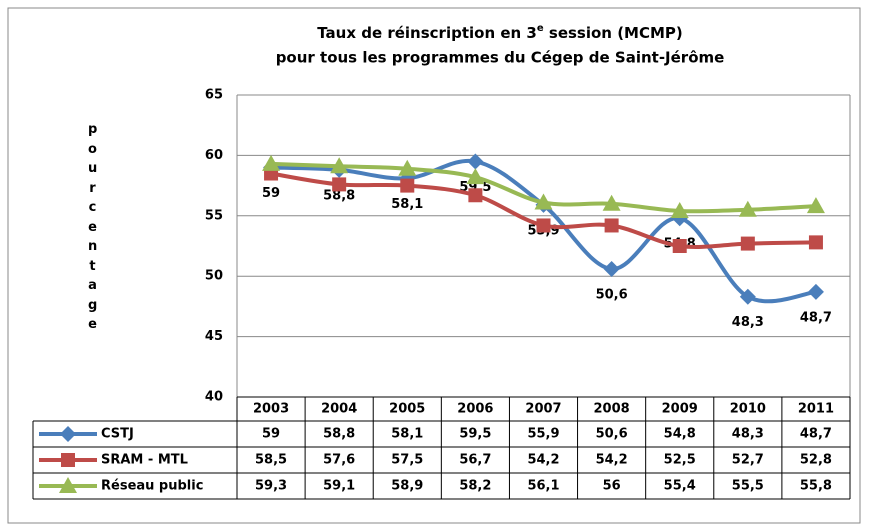 The width and height of the screenshot is (869, 531). Describe the element at coordinates (748, 322) in the screenshot. I see `data-label: 48,3` at that location.